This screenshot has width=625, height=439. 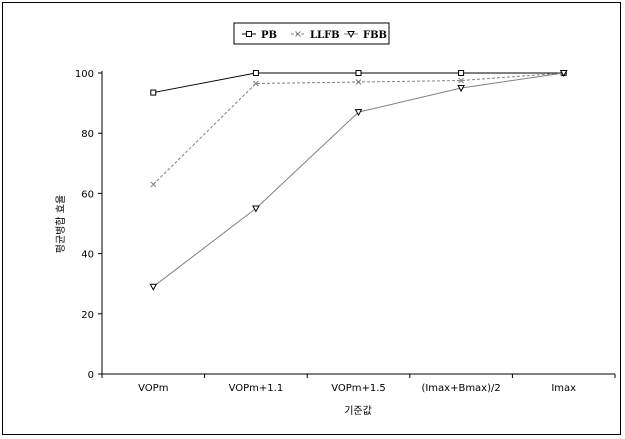 I want to click on legend-box, so click(x=311, y=33).